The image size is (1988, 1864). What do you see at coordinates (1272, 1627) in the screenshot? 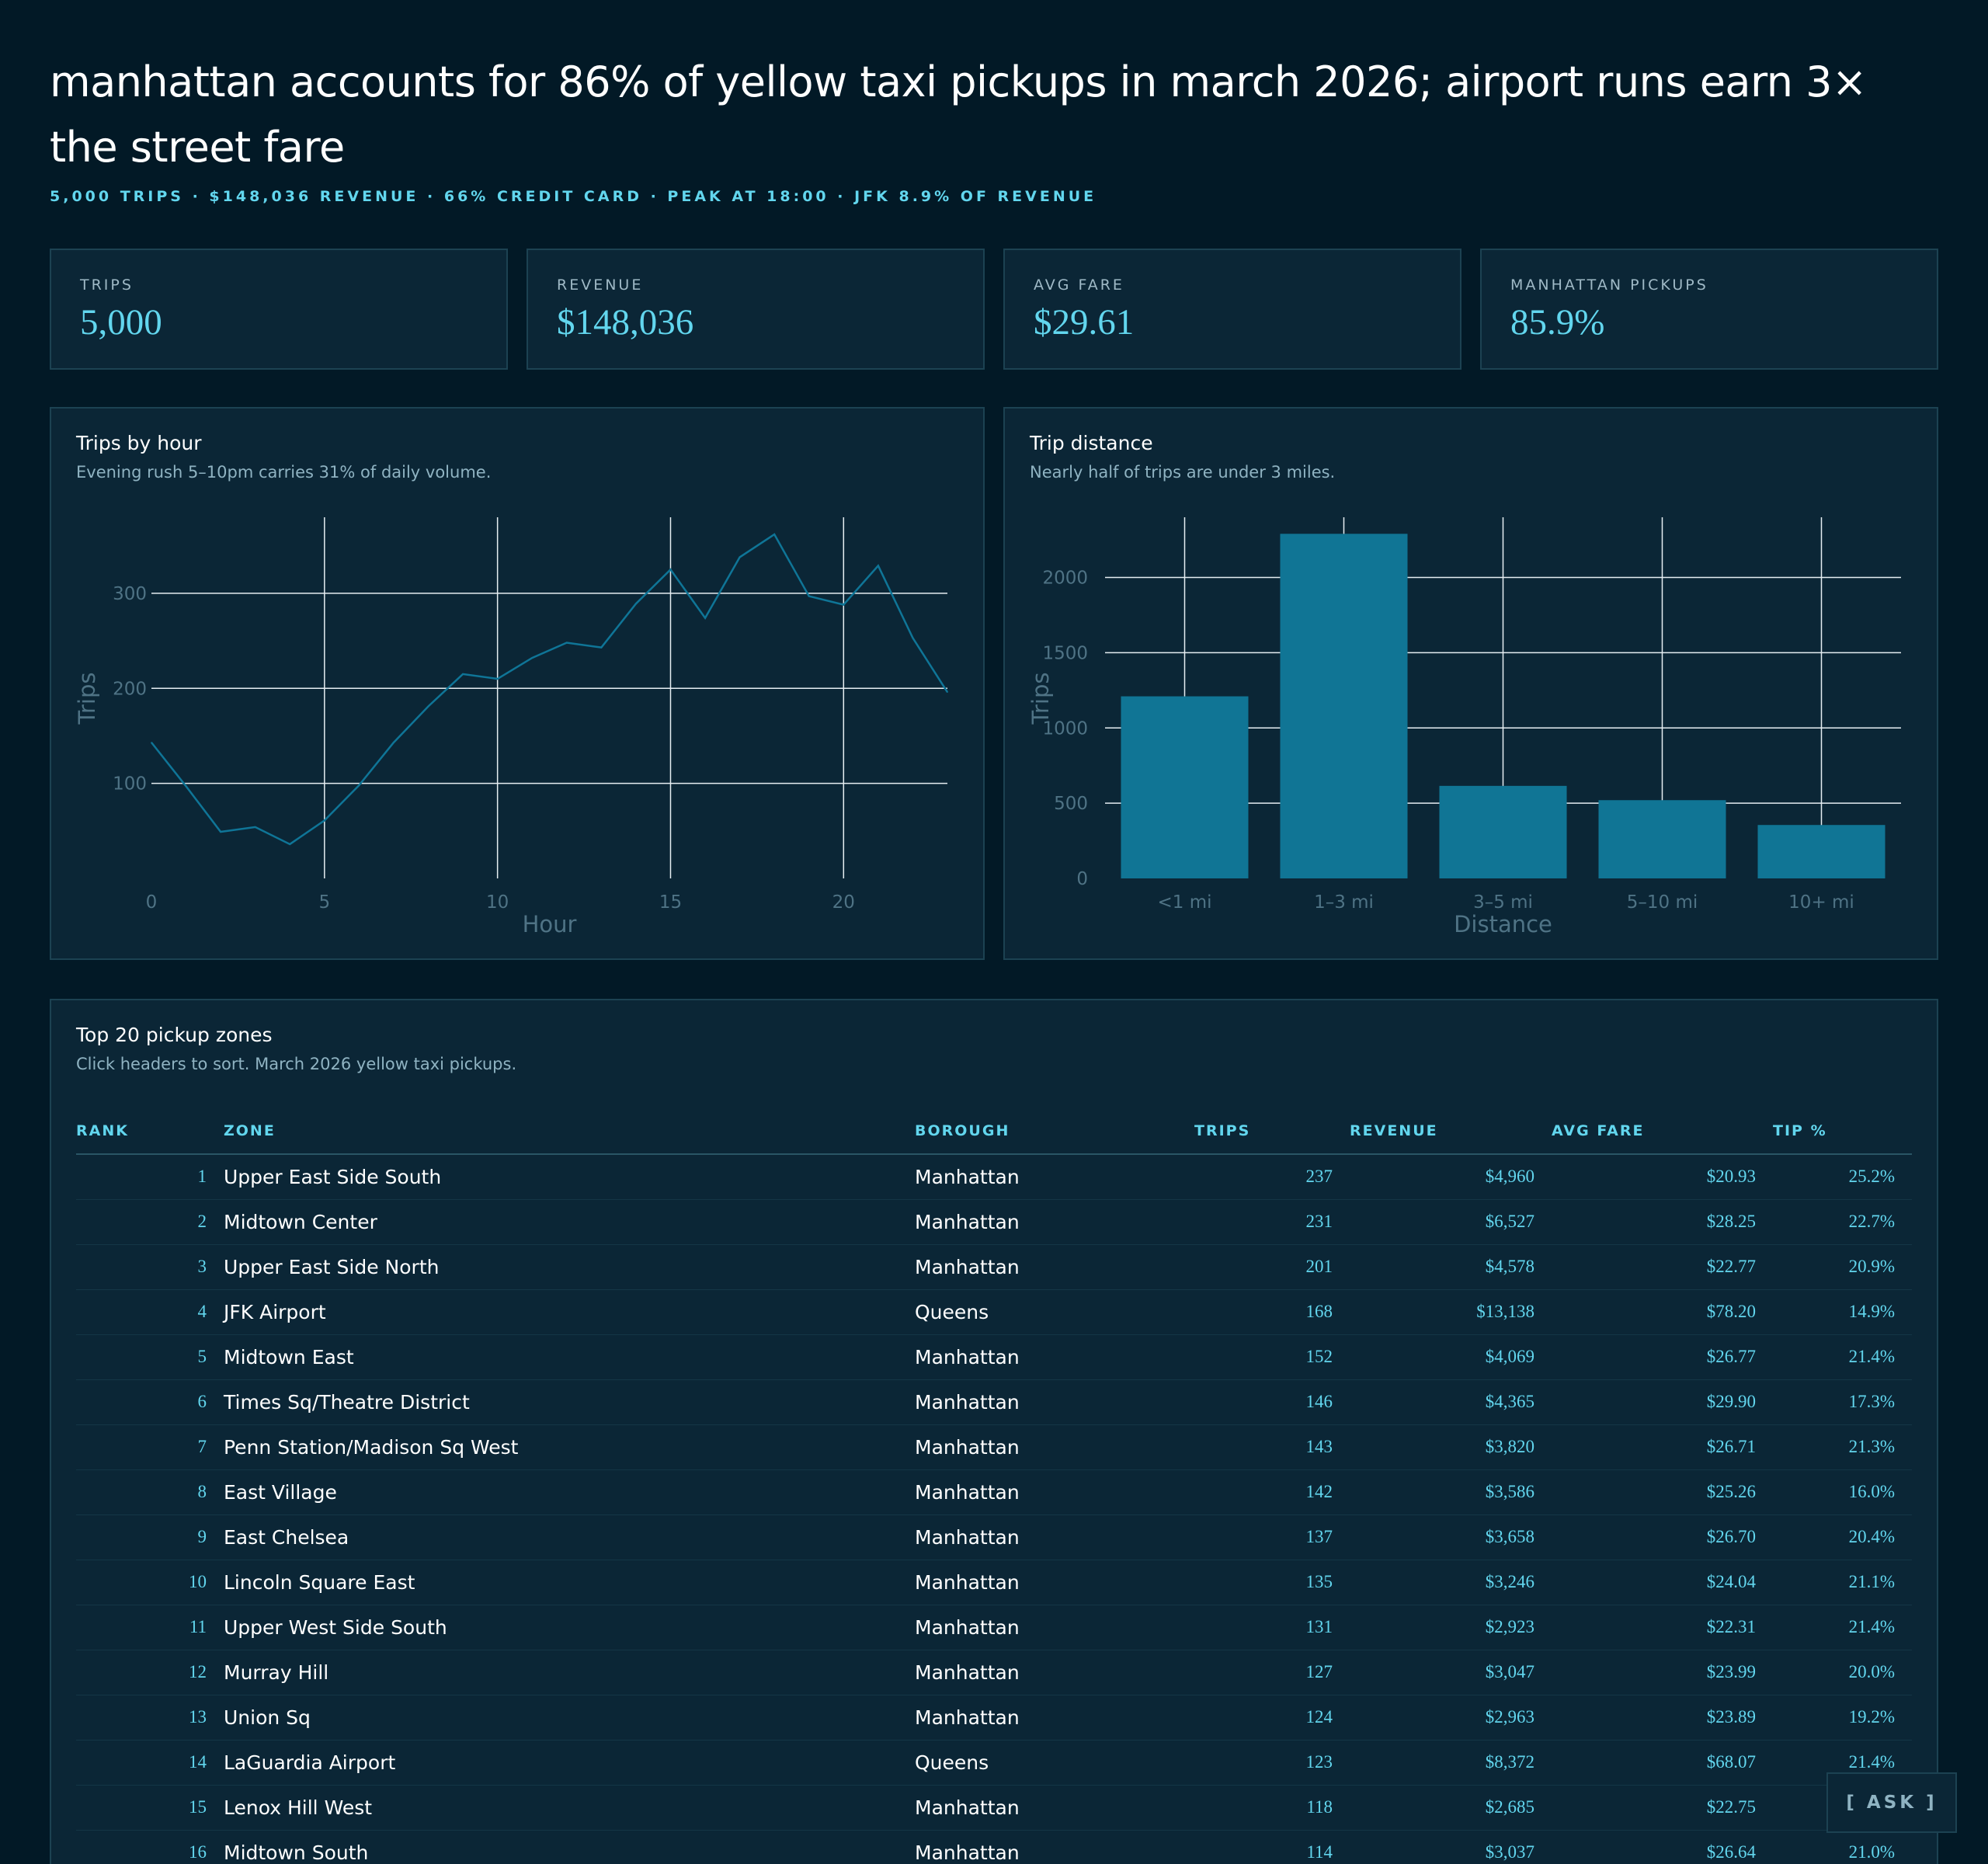
I see `cell-trips: 131` at bounding box center [1272, 1627].